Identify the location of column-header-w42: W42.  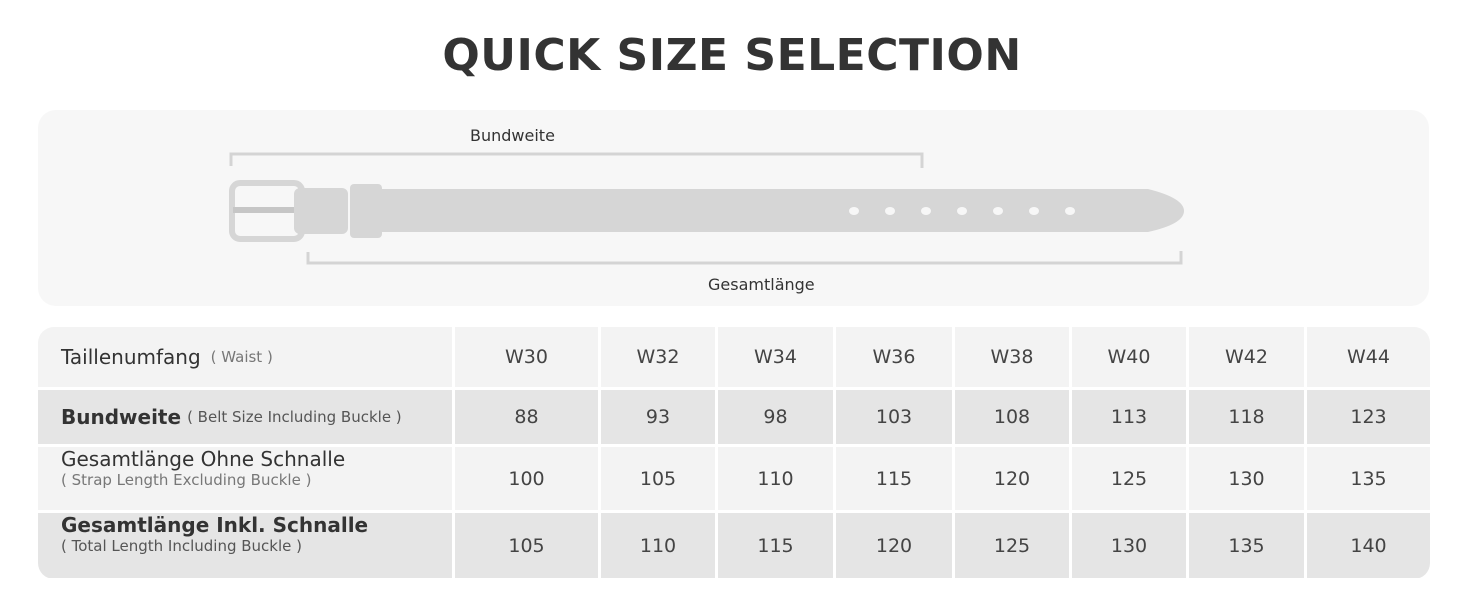
(1246, 357).